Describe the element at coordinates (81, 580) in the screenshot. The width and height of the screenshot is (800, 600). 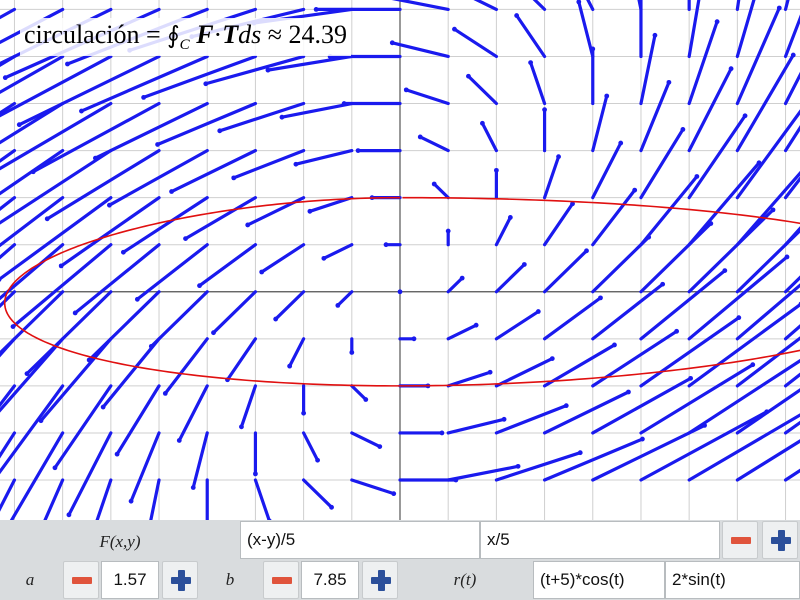
I see `a-minus-button` at that location.